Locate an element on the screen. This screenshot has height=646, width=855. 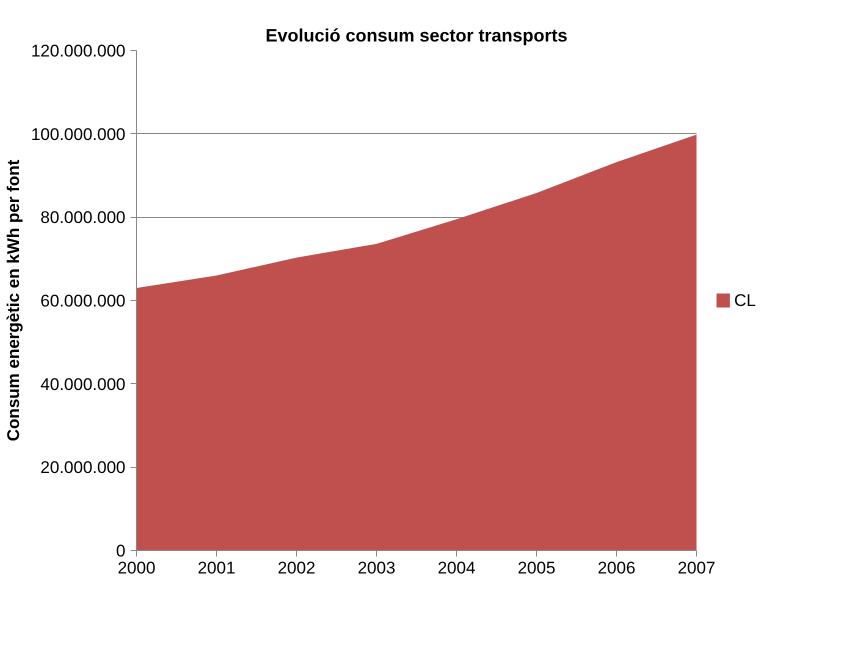
chart-title: Evolució consum sector transports is located at coordinates (416, 36).